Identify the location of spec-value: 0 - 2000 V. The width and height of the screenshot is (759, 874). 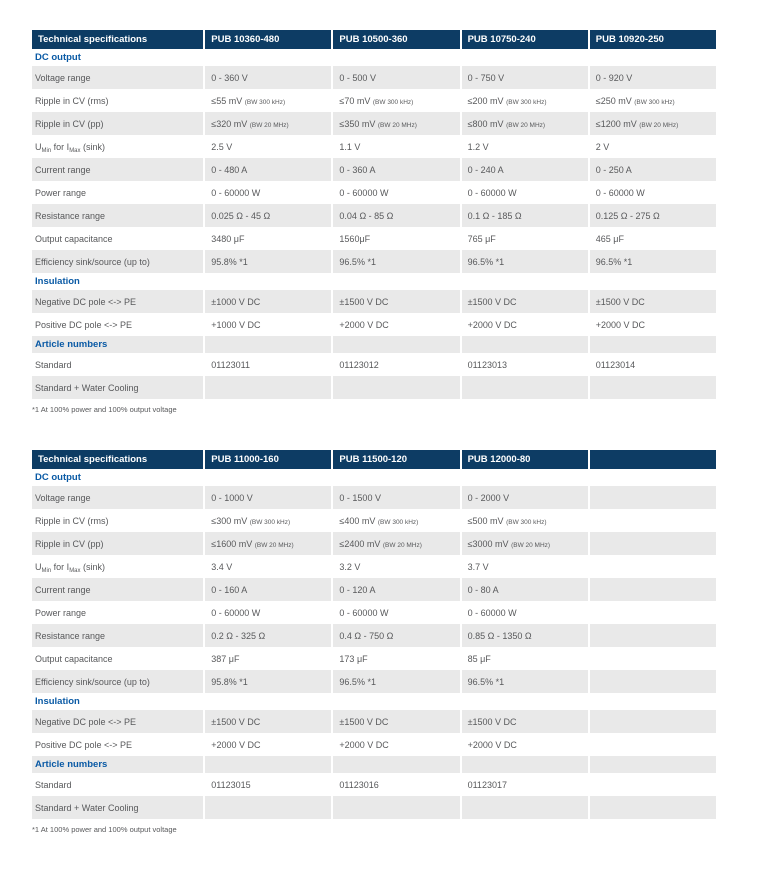
(524, 497).